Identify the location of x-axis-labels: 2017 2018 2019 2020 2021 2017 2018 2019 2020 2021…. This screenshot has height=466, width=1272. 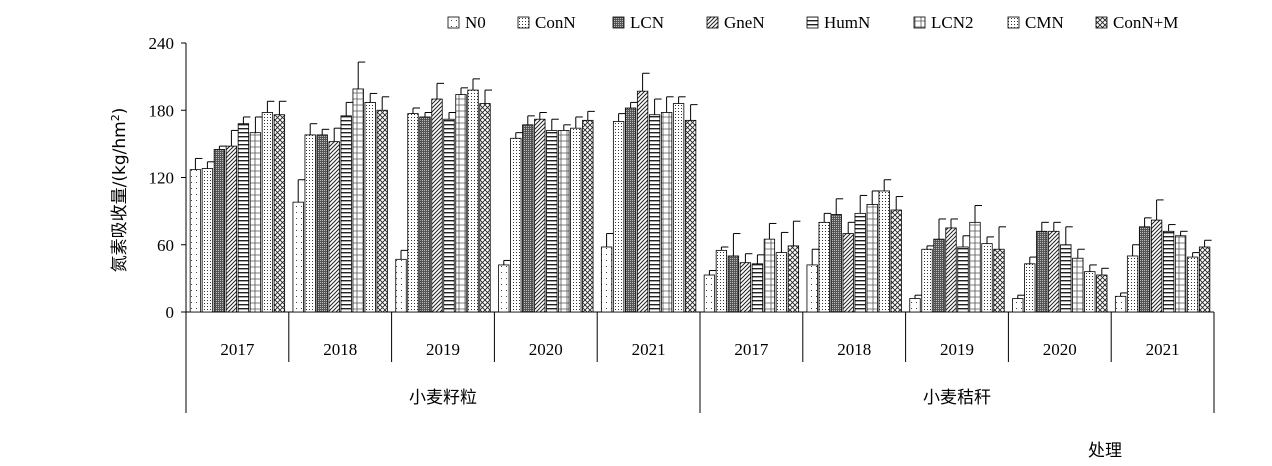
(699, 374).